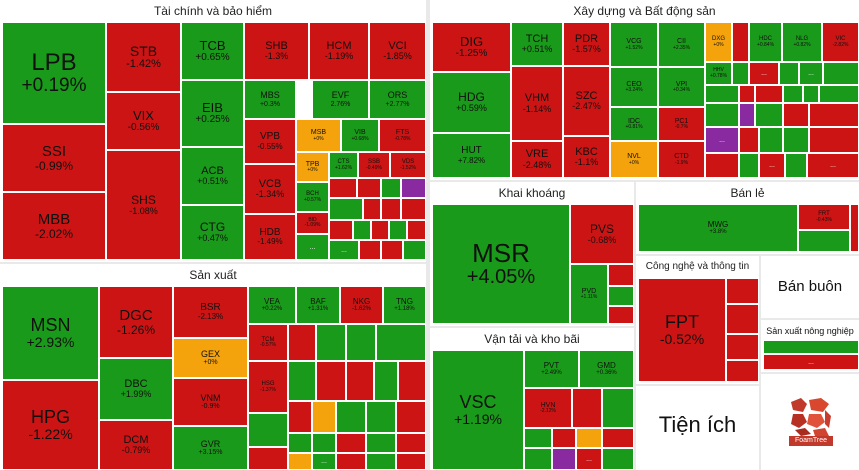 The width and height of the screenshot is (859, 470). I want to click on tile-cts: CTS +1.62%, so click(343, 165).